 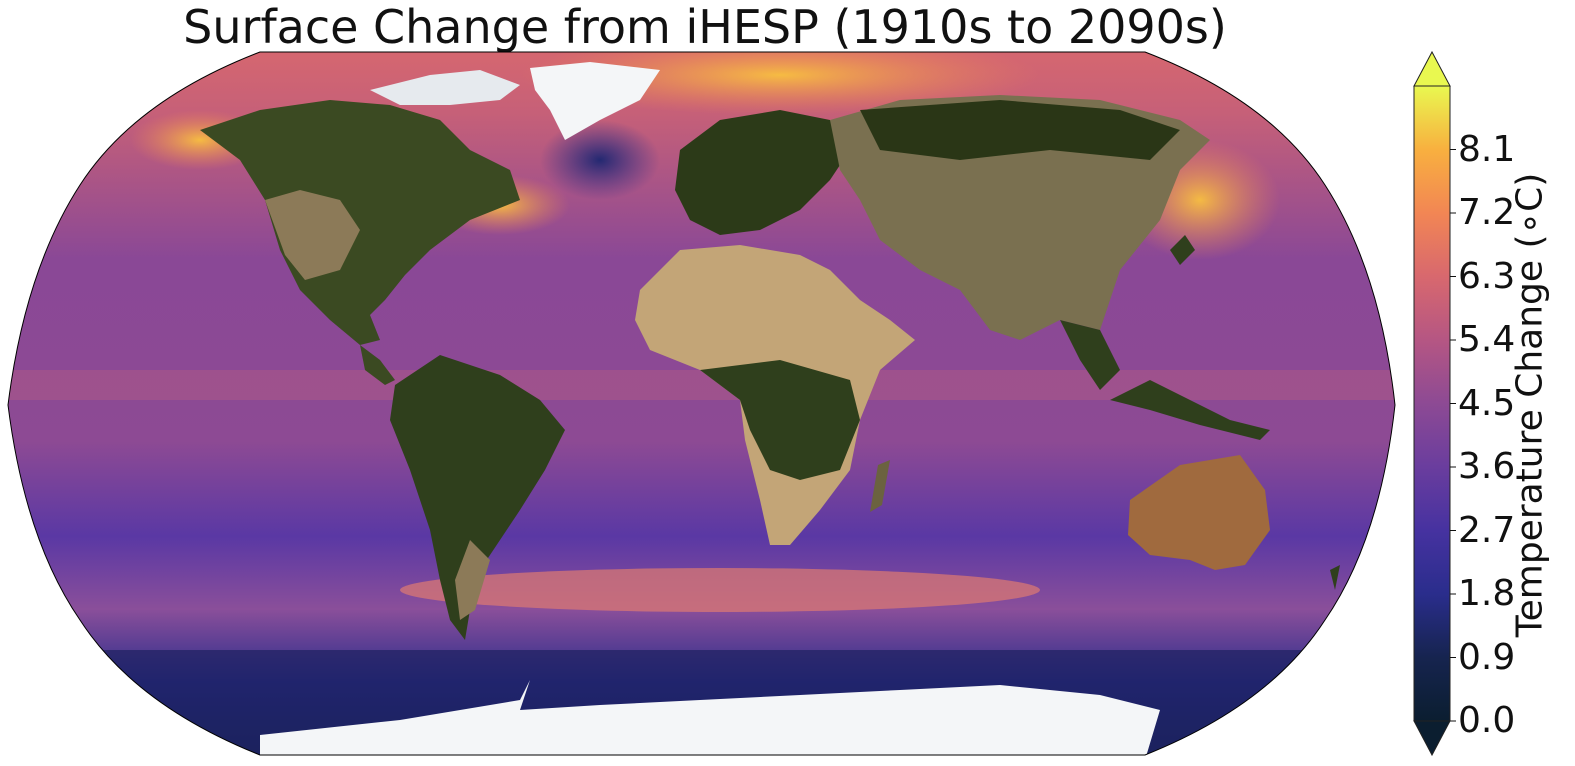 I want to click on equatorial-warm-band, so click(x=701, y=385).